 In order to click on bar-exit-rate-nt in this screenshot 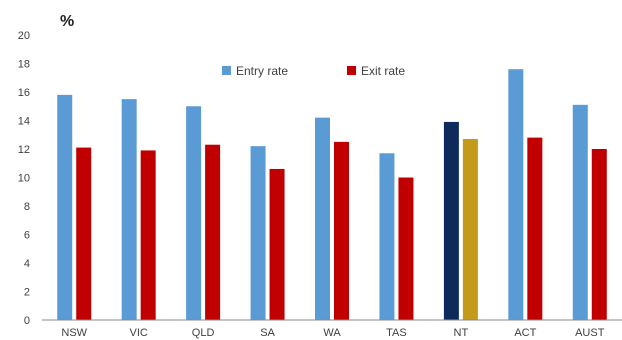, I will do `click(470, 229)`.